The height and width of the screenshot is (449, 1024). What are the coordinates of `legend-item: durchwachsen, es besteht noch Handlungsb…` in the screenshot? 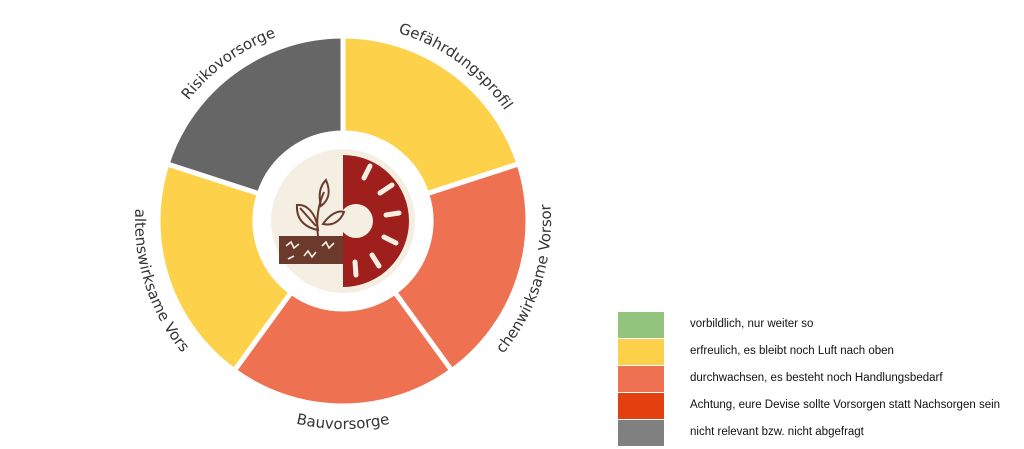 It's located at (821, 379).